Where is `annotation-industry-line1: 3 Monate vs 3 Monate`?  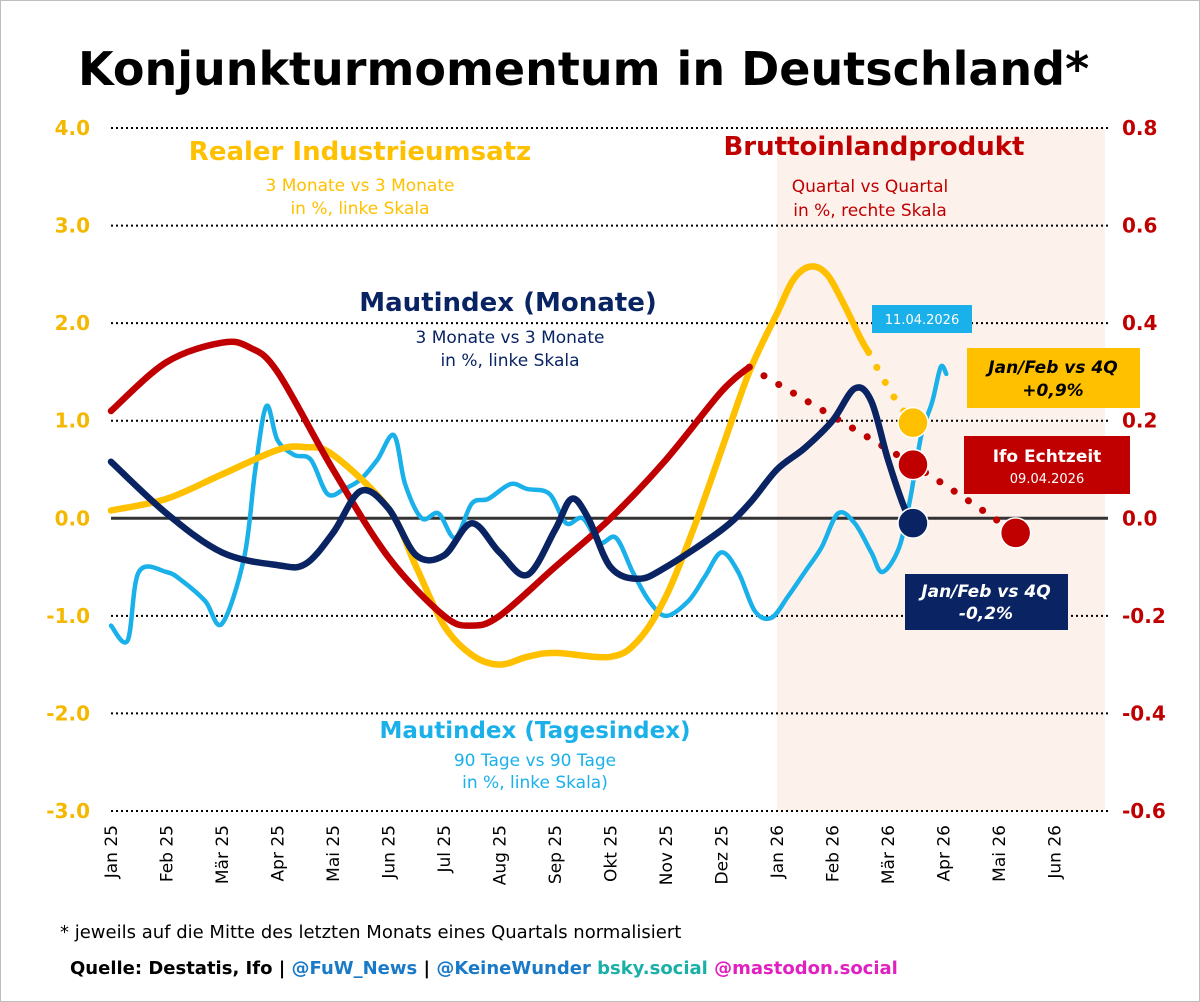 annotation-industry-line1: 3 Monate vs 3 Monate is located at coordinates (360, 186).